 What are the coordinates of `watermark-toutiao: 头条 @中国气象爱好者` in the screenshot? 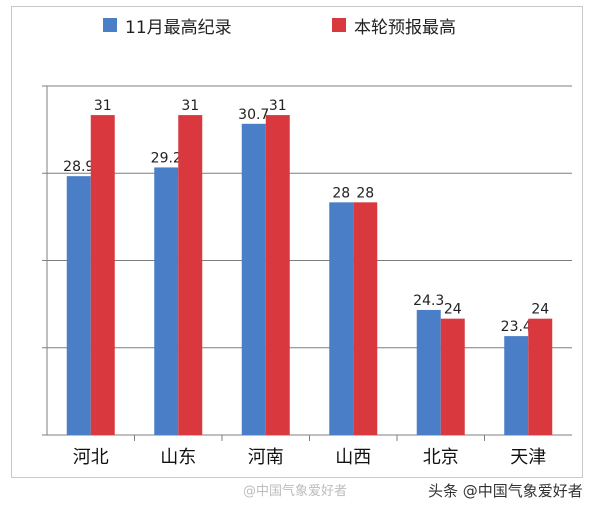 It's located at (505, 491).